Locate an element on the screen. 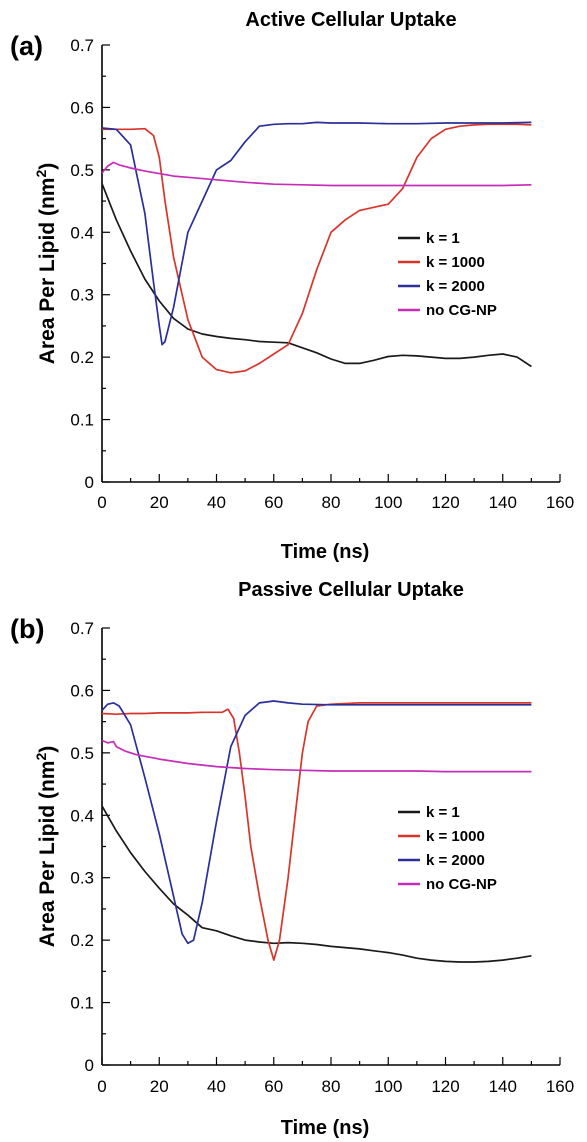 The height and width of the screenshot is (1142, 587). chart-title: Active Cellular Uptake is located at coordinates (350, 20).